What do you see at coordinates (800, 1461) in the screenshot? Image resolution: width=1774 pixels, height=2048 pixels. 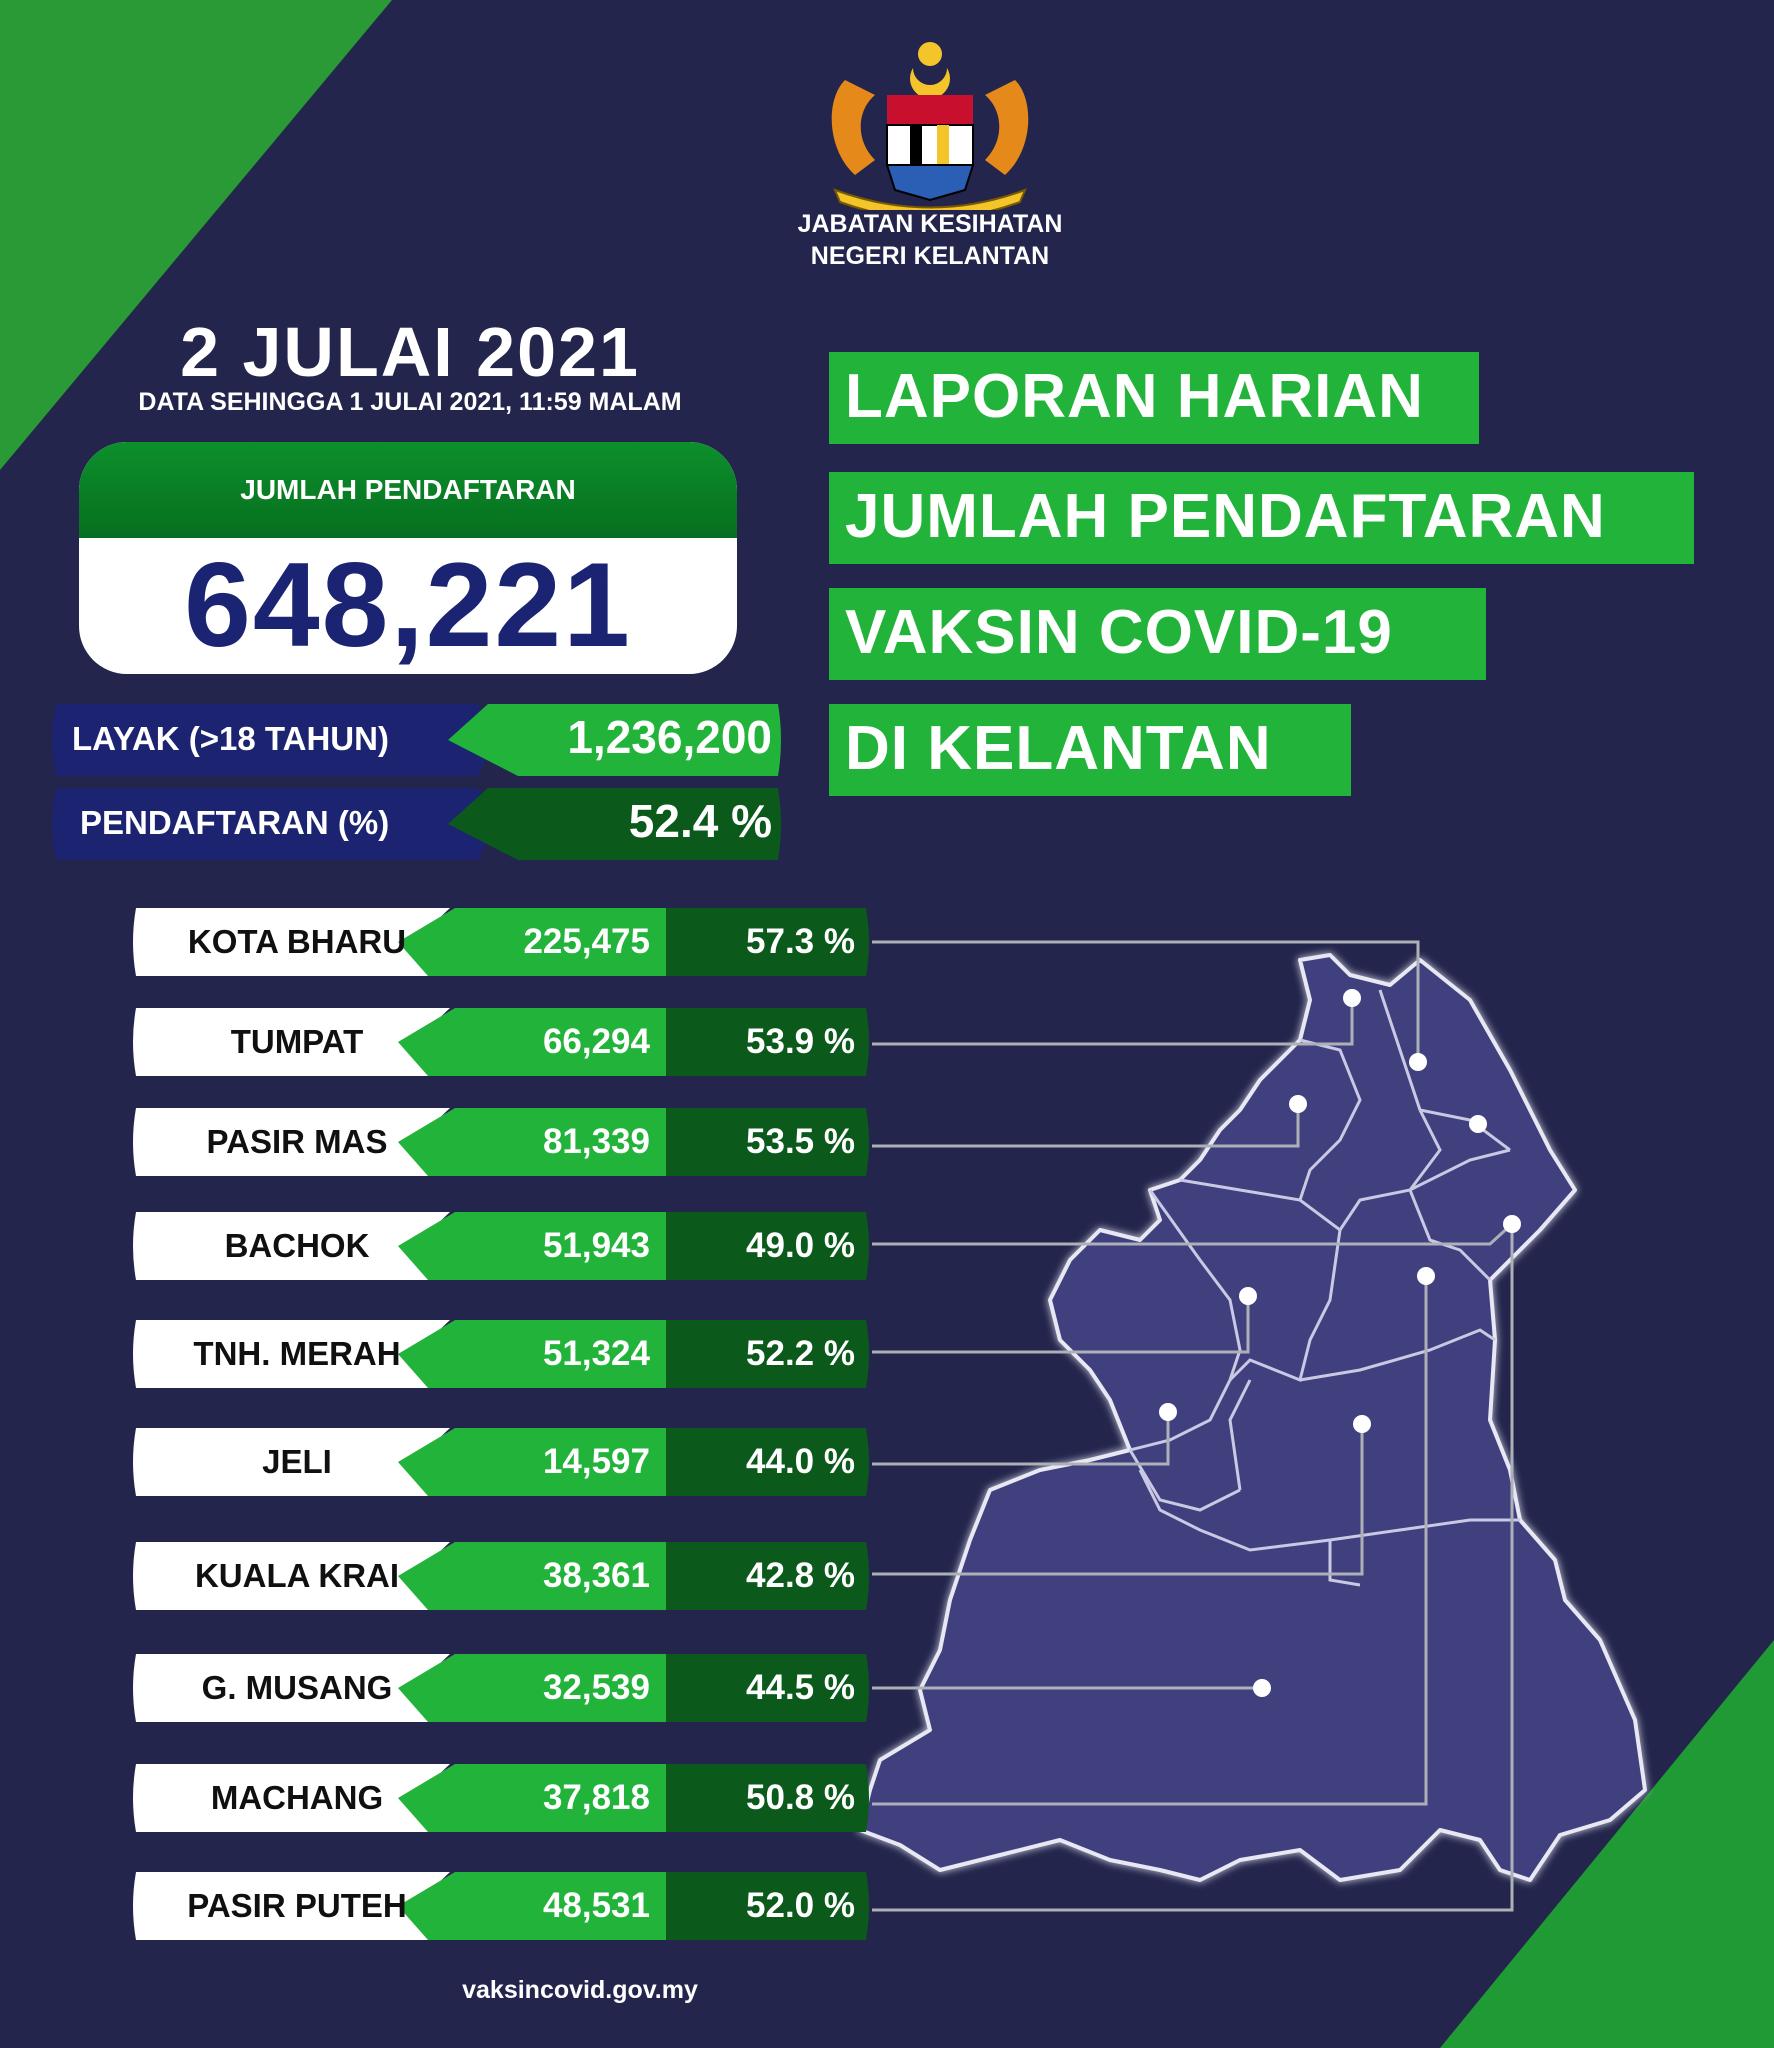 I see `district-percentage: 44.0 %` at bounding box center [800, 1461].